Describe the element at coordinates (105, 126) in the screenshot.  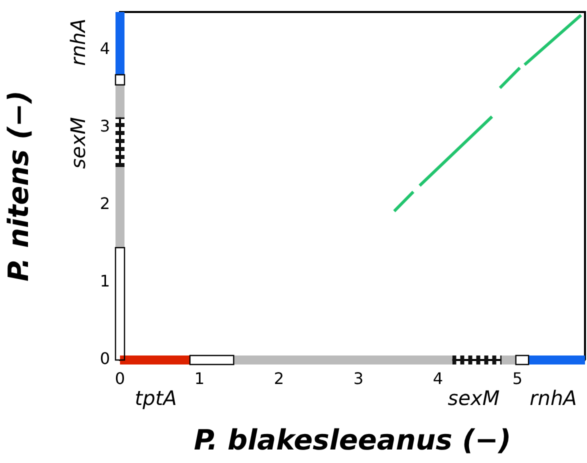
I see `y-tick-label: 3` at that location.